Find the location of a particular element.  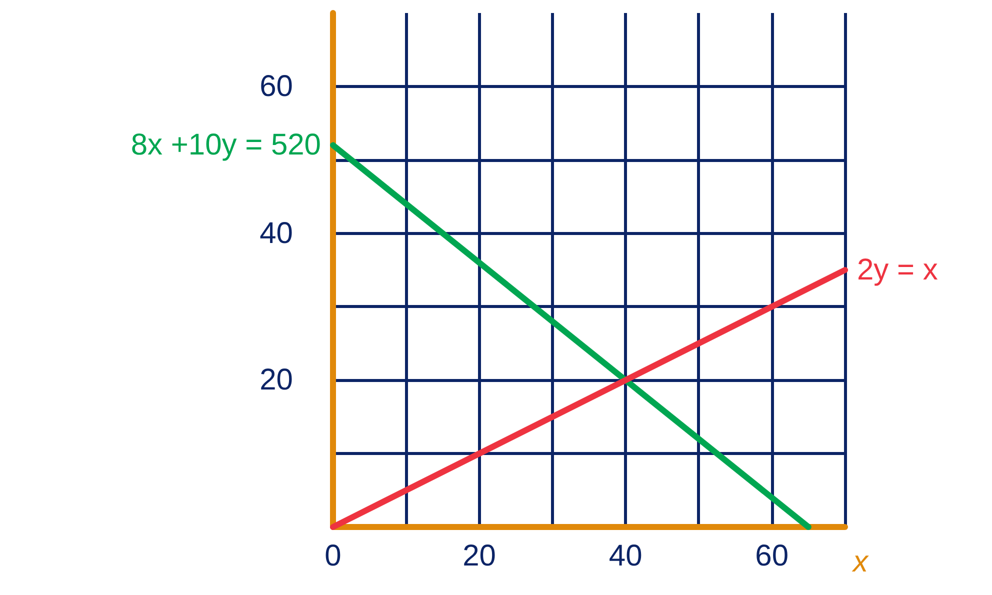

x-tick-label: 0 is located at coordinates (333, 556).